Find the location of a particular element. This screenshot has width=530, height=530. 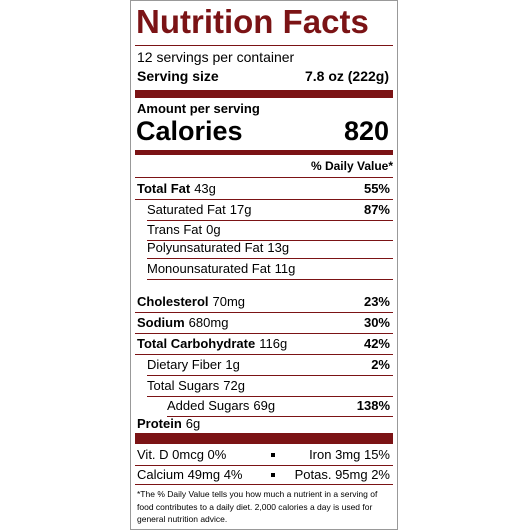

nutrient-amount: 13g is located at coordinates (278, 247).